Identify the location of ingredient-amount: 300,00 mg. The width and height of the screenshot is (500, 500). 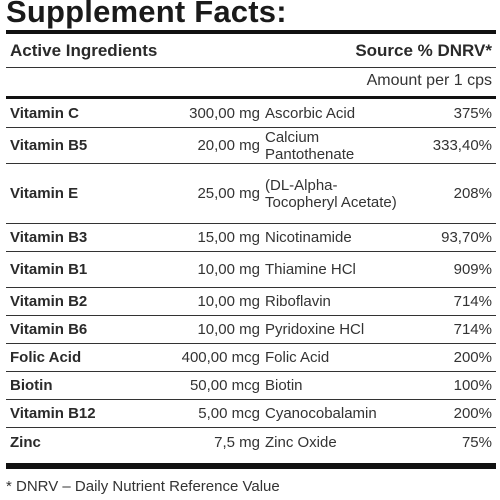
(224, 113).